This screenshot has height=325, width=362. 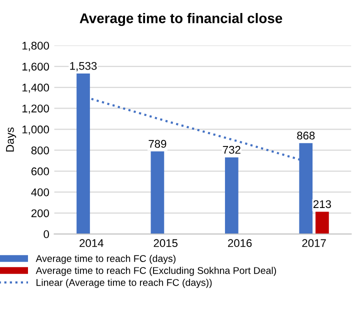 I want to click on y-tick-label: 1,600, so click(x=36, y=67).